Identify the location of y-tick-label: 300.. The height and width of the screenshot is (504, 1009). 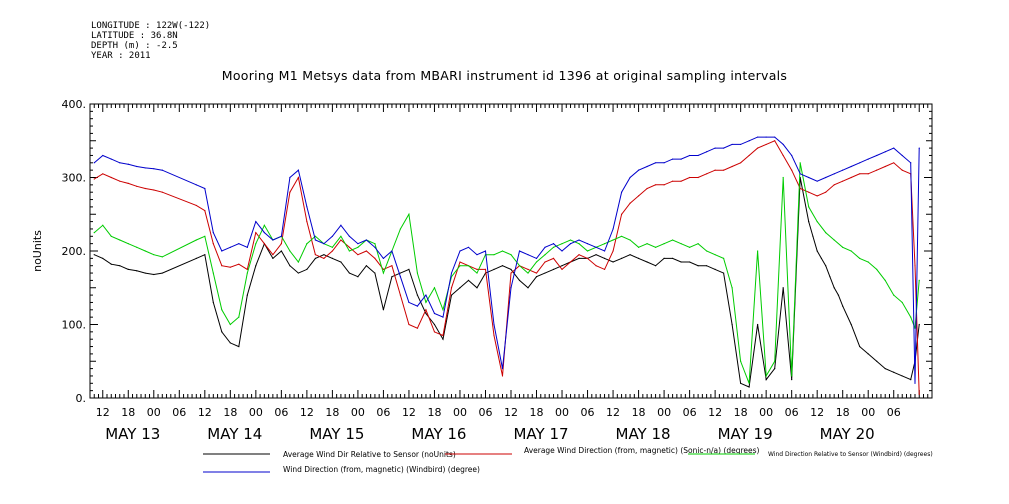
(74, 178).